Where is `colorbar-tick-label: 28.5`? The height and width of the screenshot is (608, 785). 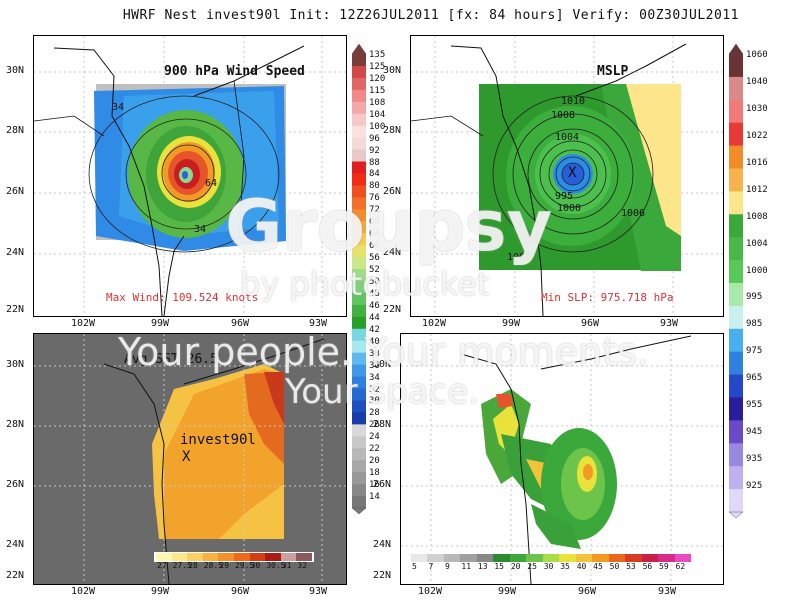 colorbar-tick-label: 28.5 is located at coordinates (213, 565).